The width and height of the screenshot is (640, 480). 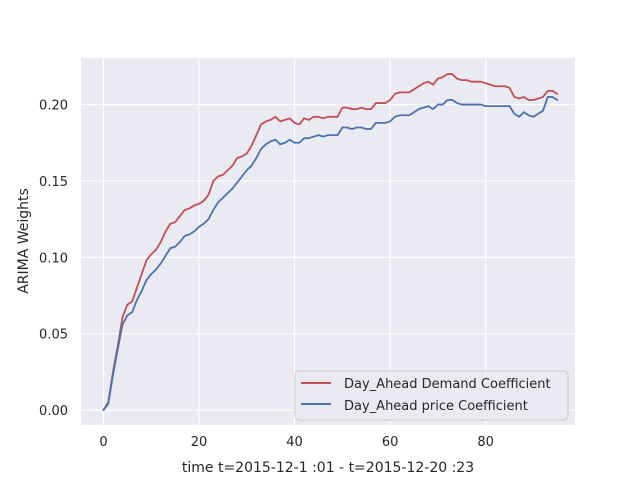 What do you see at coordinates (485, 442) in the screenshot?
I see `x-tick-label: 80` at bounding box center [485, 442].